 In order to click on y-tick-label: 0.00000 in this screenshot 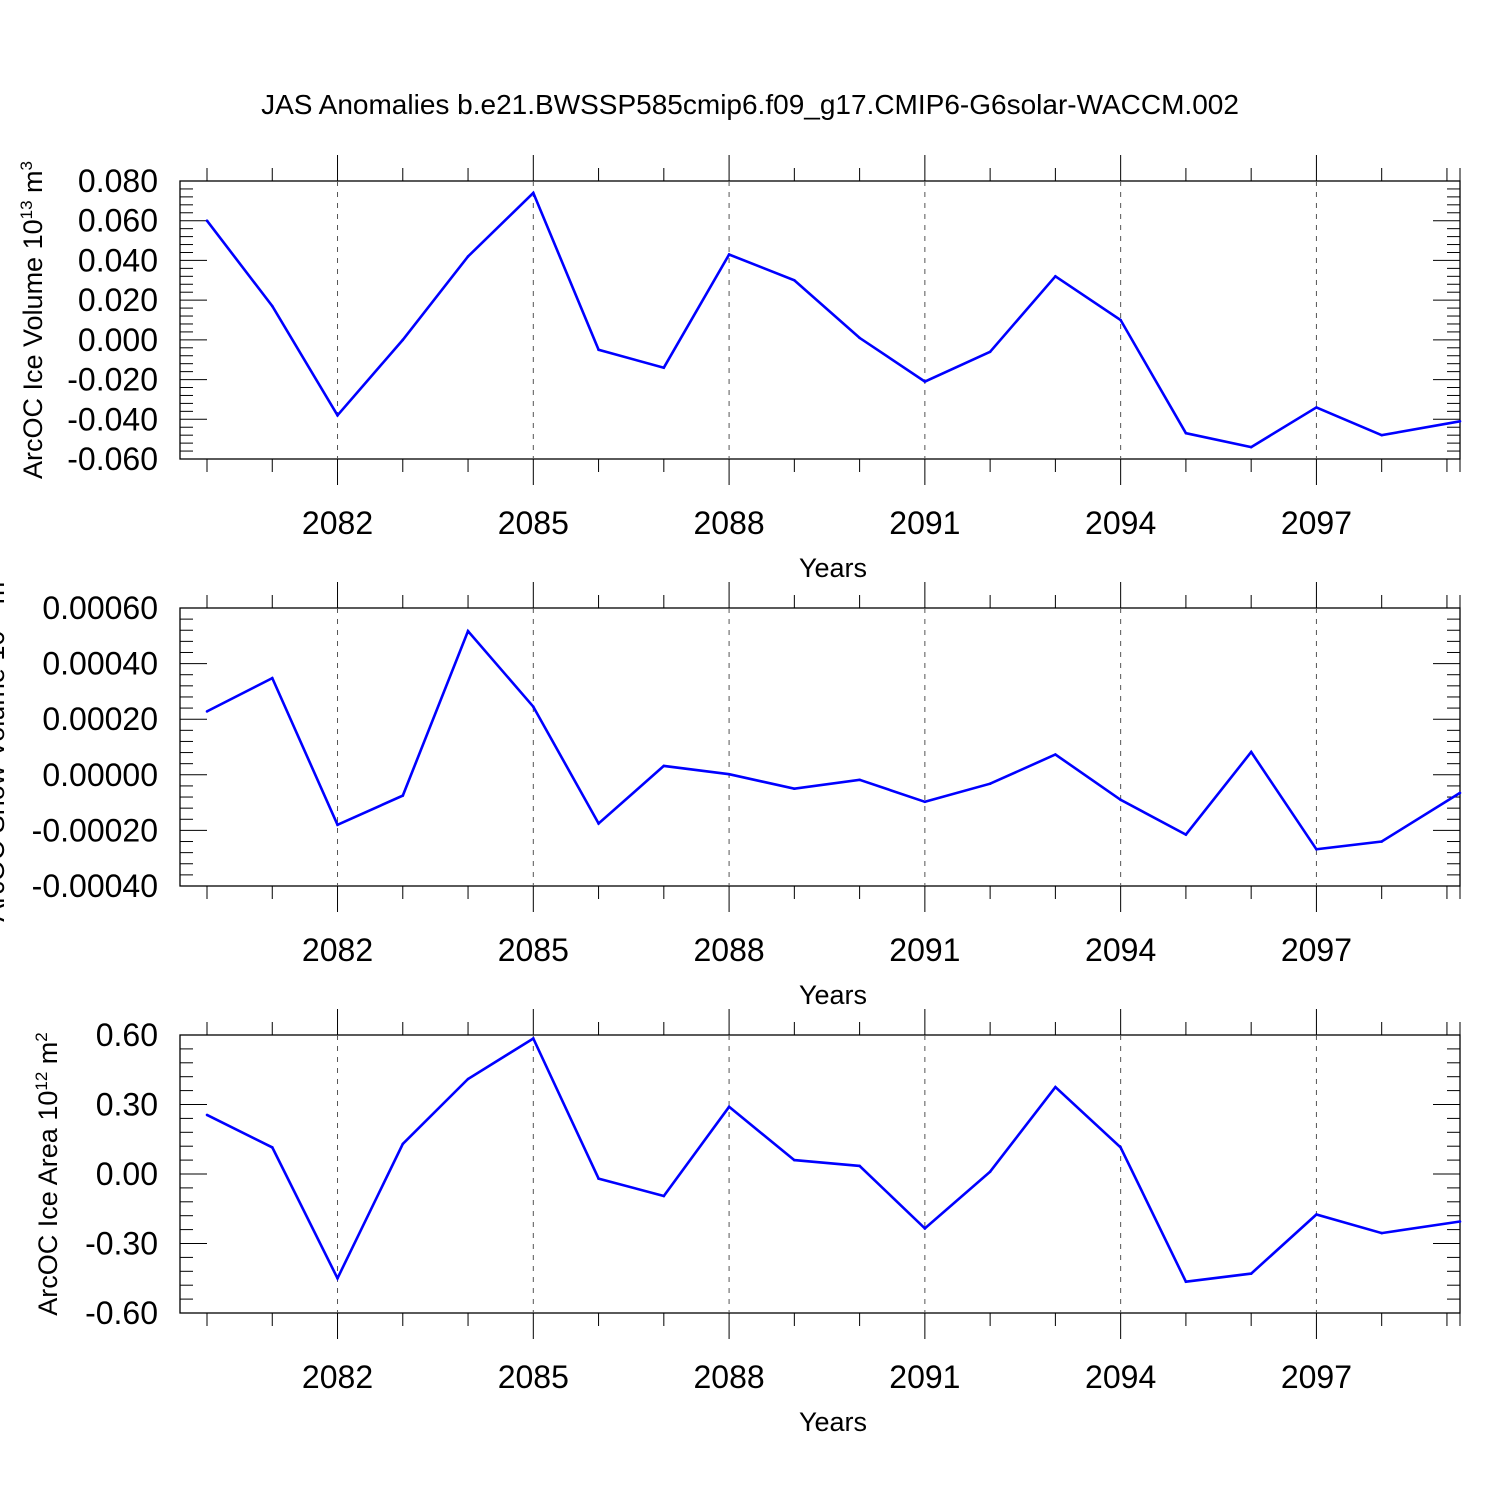, I will do `click(100, 775)`.